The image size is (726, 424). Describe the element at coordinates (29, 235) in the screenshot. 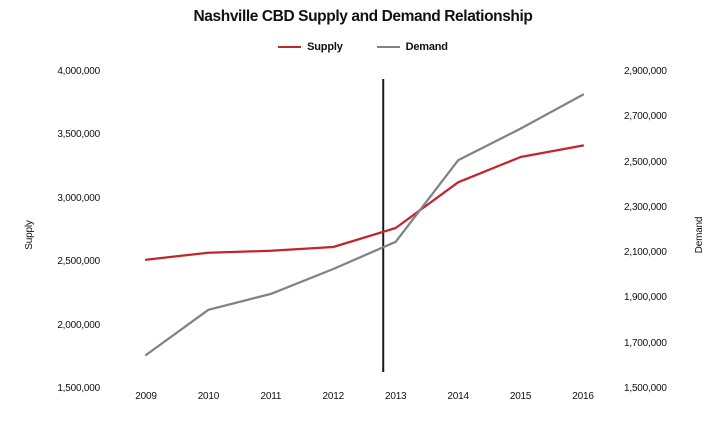

I see `left-axis-title: Supply` at that location.